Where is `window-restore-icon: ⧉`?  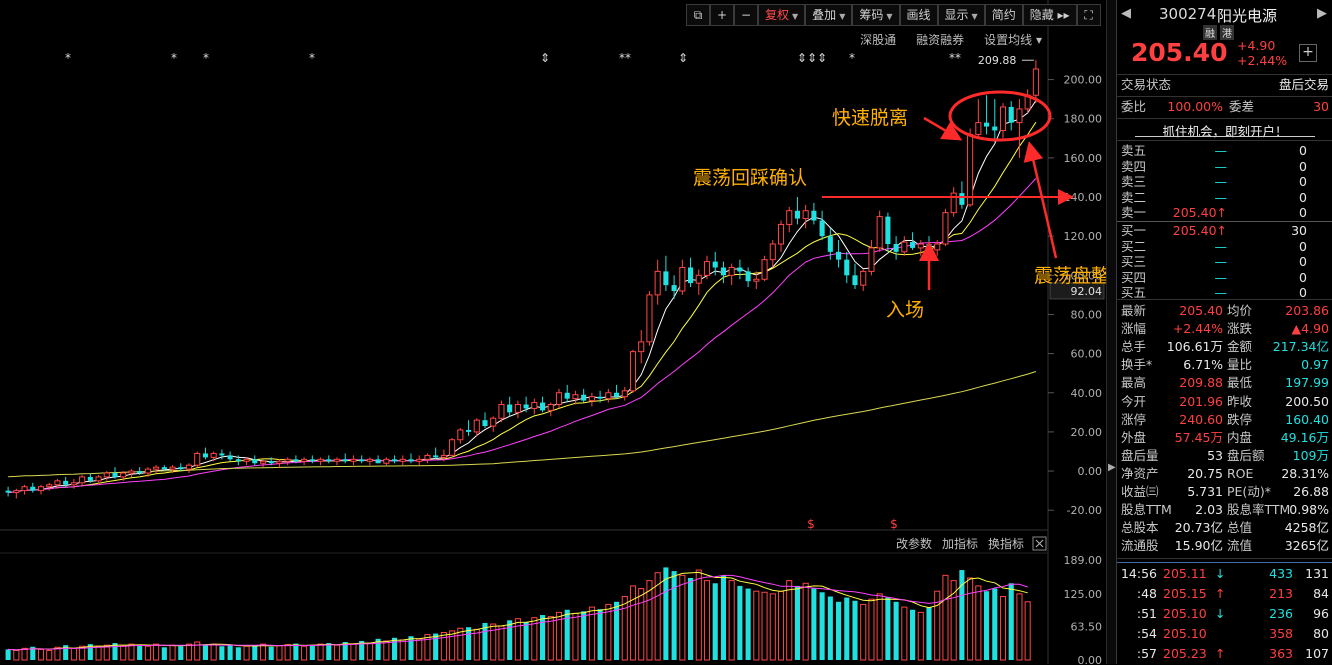
window-restore-icon: ⧉ is located at coordinates (698, 15).